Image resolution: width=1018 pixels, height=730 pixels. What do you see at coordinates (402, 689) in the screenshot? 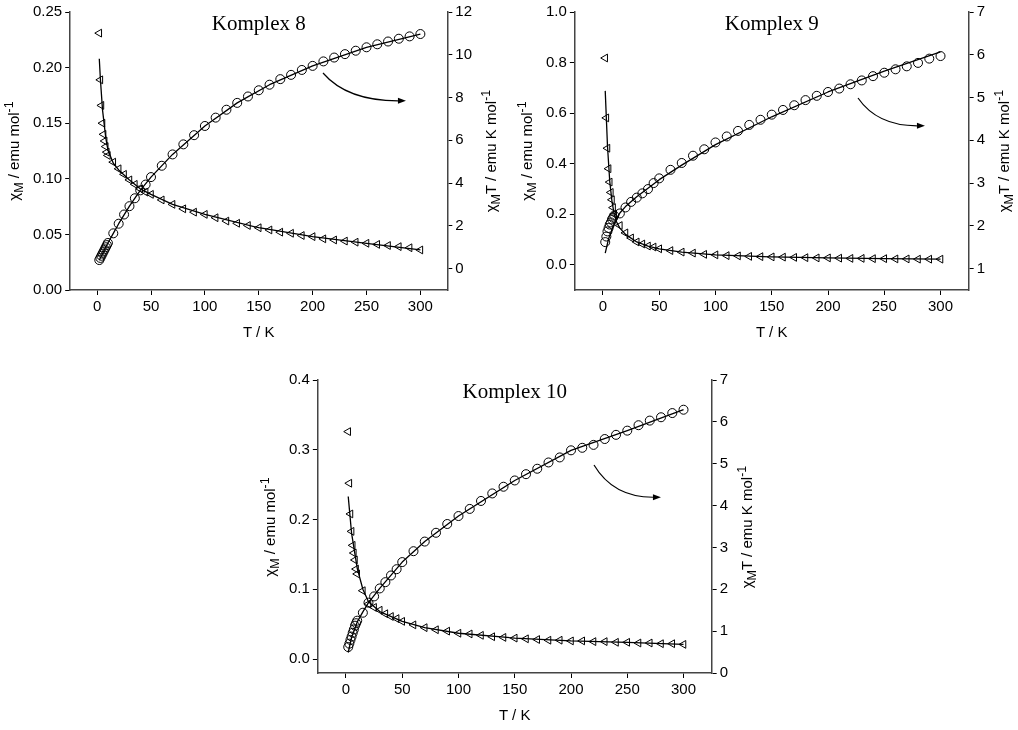
I see `x-tick-label: 50` at bounding box center [402, 689].